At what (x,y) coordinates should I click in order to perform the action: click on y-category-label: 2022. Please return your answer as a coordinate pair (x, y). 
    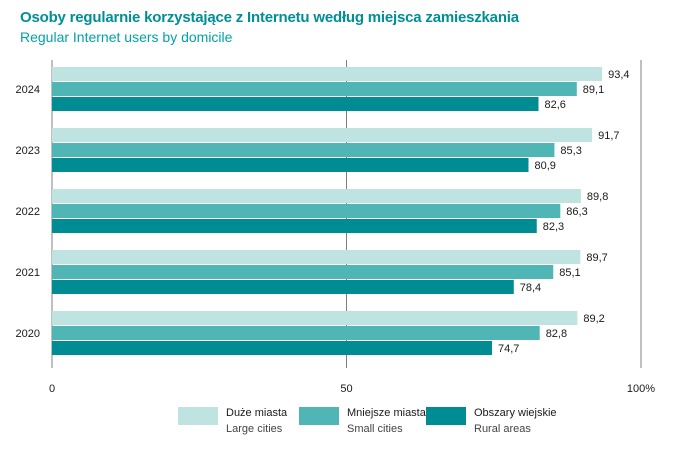
    Looking at the image, I should click on (28, 212).